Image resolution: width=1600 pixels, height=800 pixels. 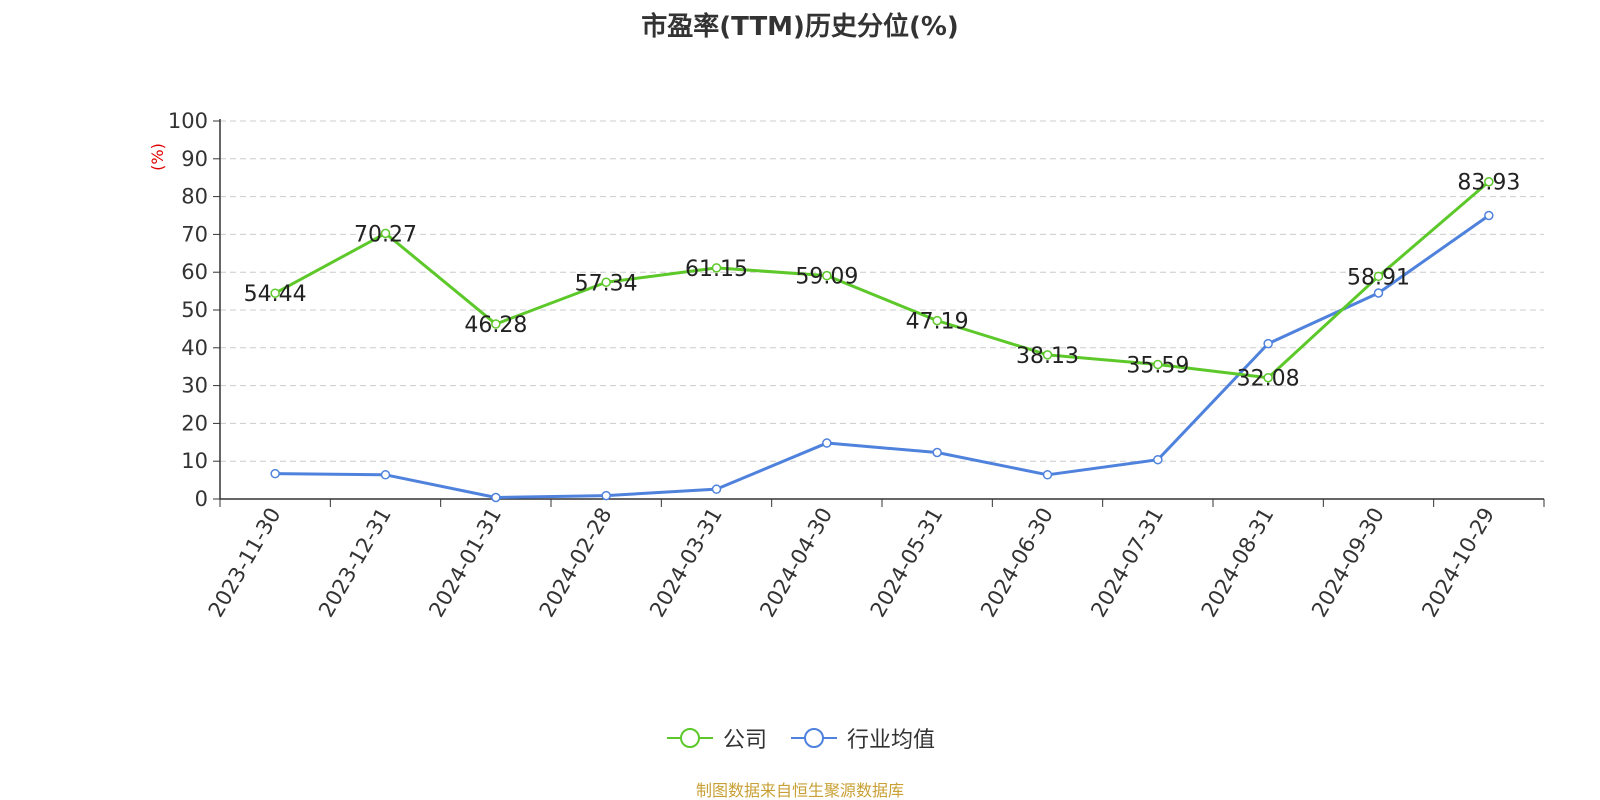 What do you see at coordinates (1458, 563) in the screenshot?
I see `x-tick-label: 2024-10-29` at bounding box center [1458, 563].